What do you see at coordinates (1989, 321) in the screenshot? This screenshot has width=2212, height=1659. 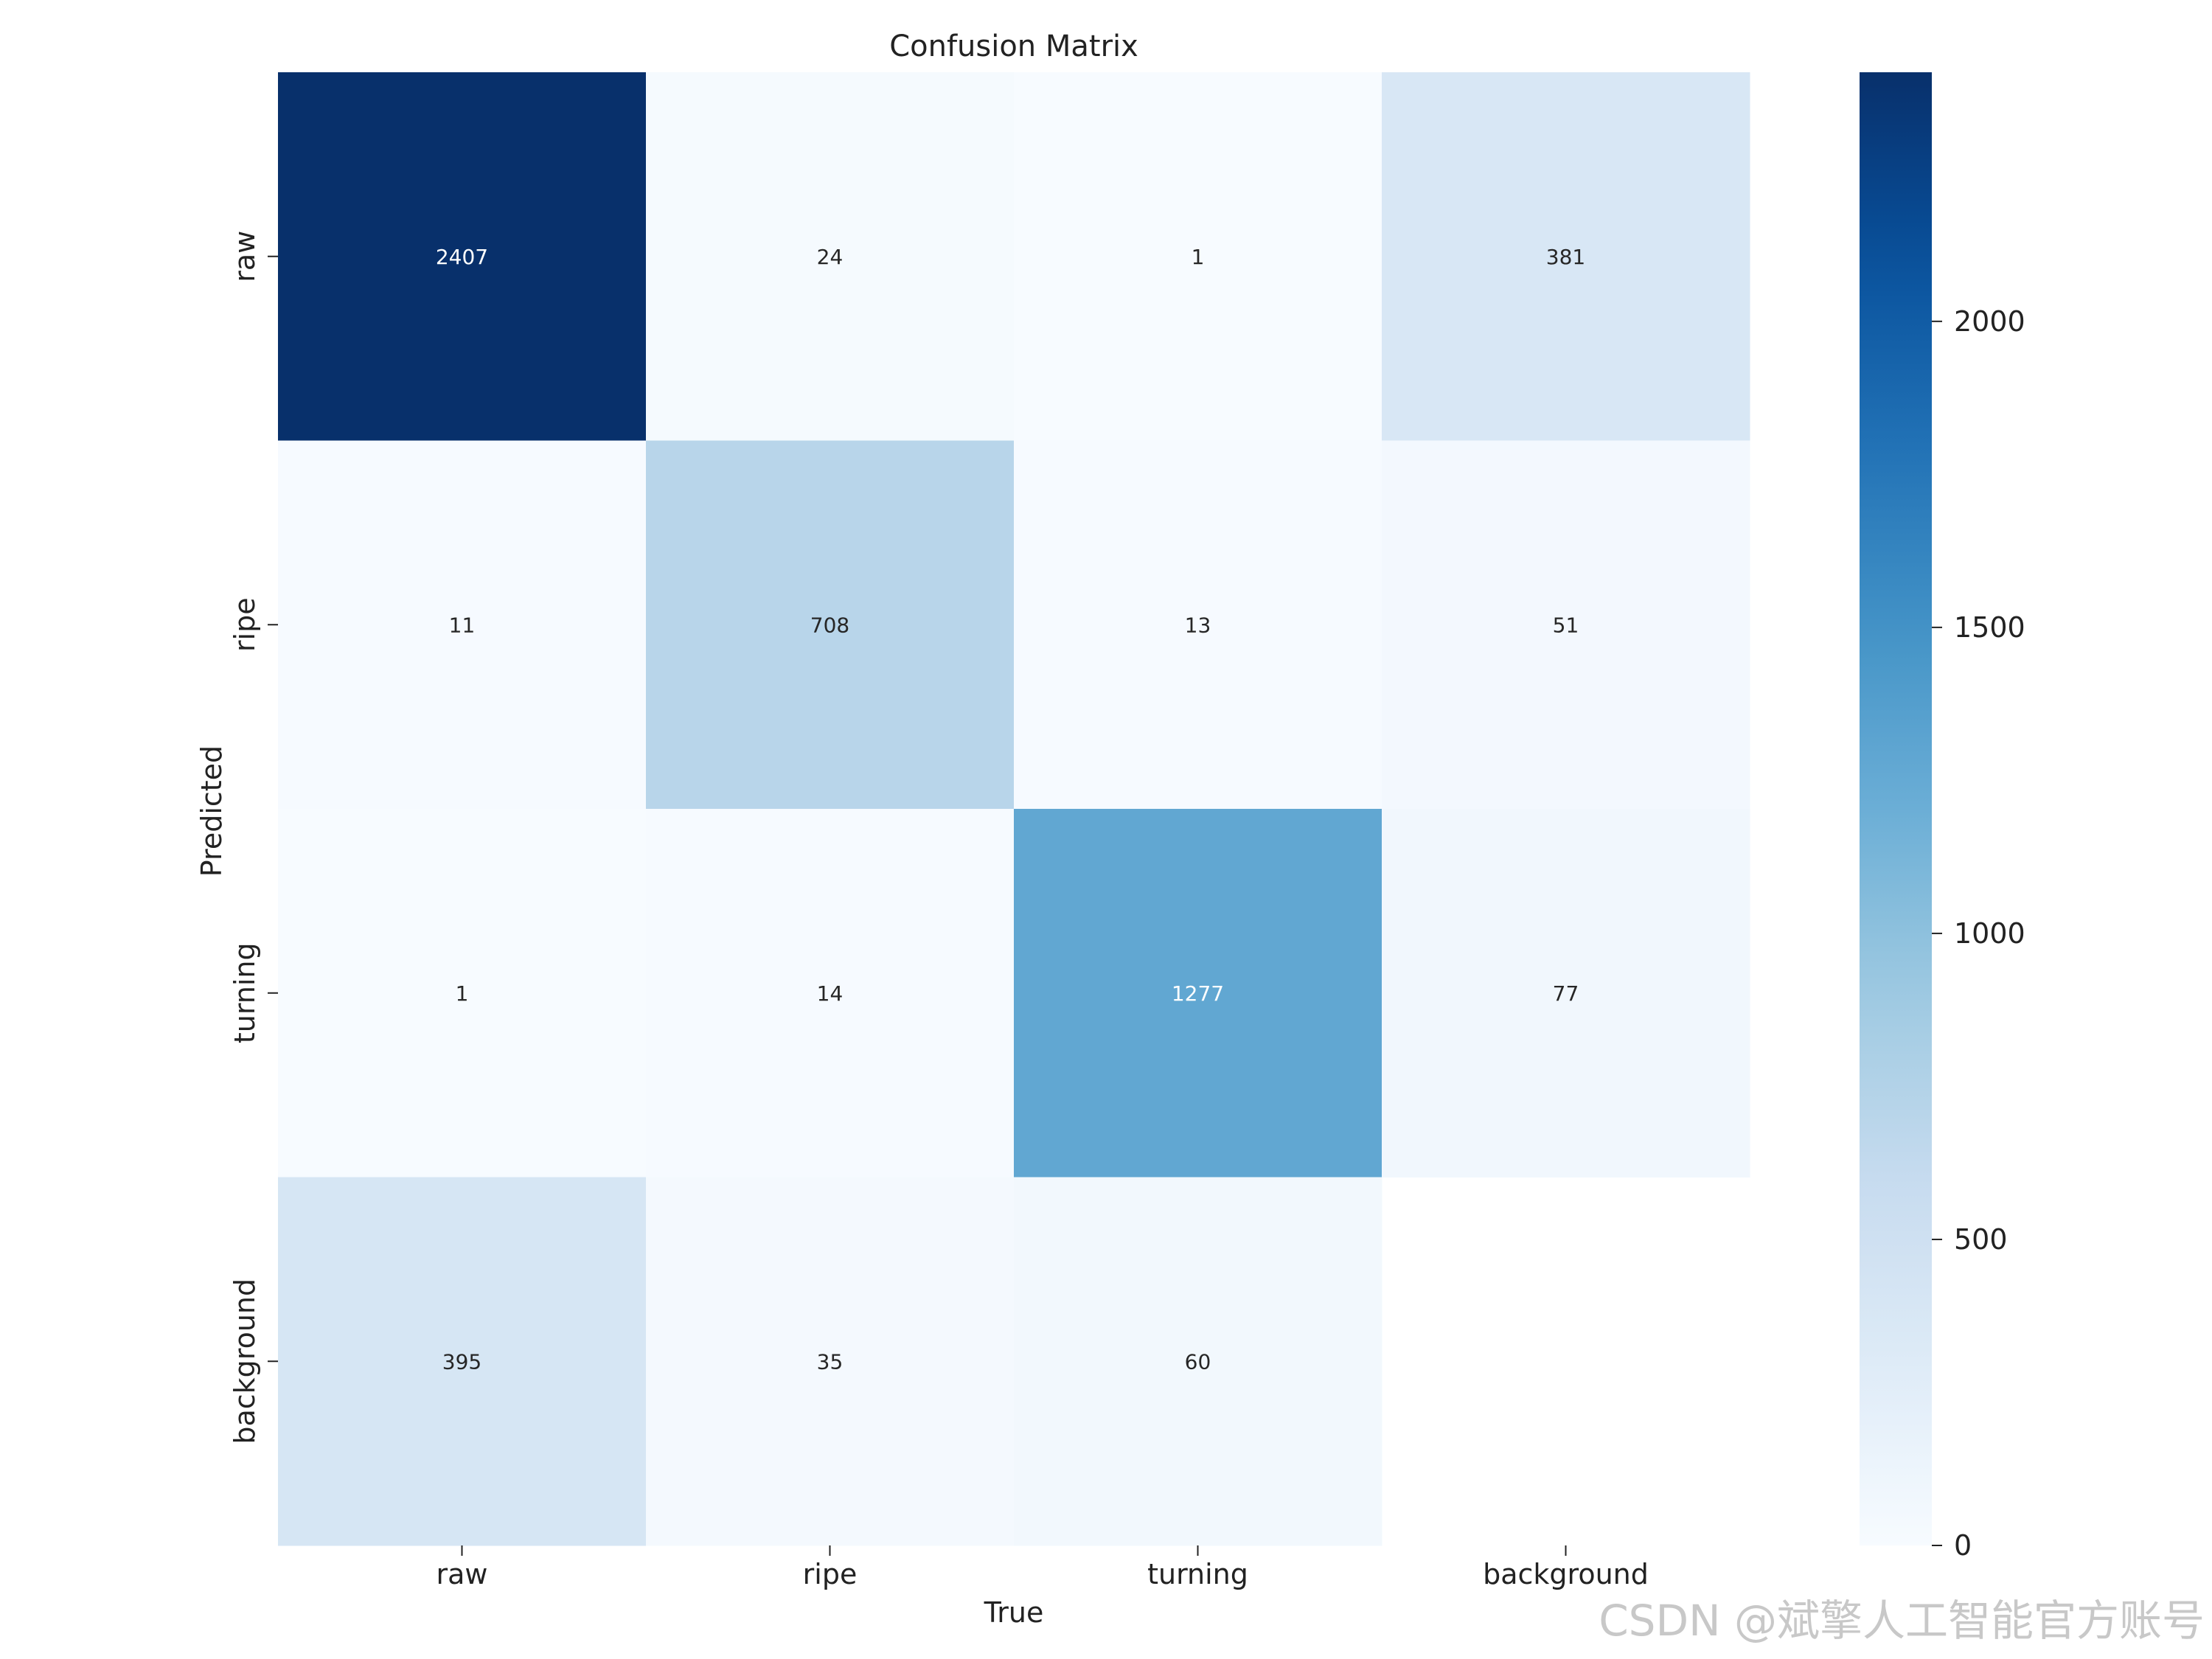 I see `colorbar-tick-label: 2000` at bounding box center [1989, 321].